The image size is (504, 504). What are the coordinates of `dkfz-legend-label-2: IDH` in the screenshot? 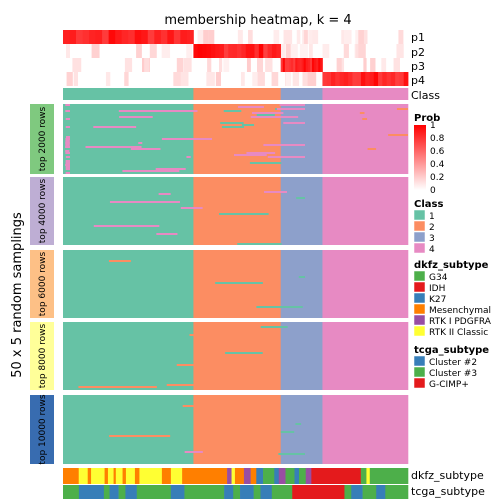 It's located at (437, 289).